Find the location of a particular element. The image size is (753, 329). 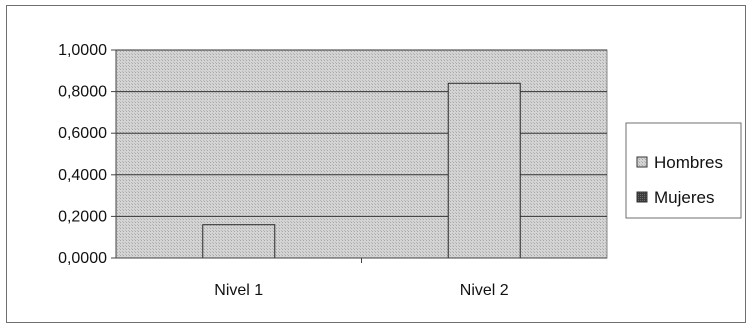

y-tick-label: 0,2000 is located at coordinates (82, 216).